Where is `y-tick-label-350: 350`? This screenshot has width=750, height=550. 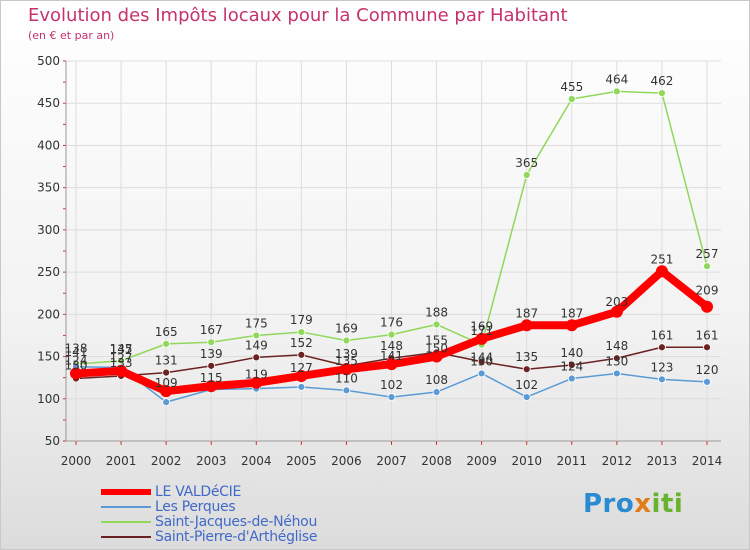 y-tick-label-350: 350 is located at coordinates (48, 188).